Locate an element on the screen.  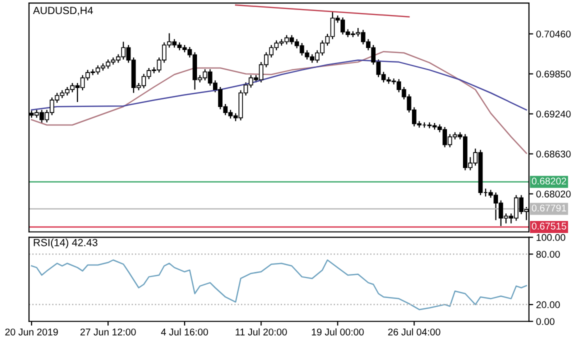
x-tick-label: 19 Jul 00:00 is located at coordinates (338, 332).